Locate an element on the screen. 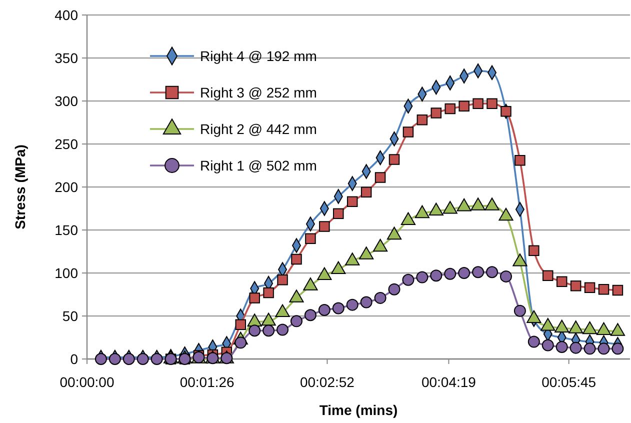  y-tick-label: 50 is located at coordinates (70, 316).